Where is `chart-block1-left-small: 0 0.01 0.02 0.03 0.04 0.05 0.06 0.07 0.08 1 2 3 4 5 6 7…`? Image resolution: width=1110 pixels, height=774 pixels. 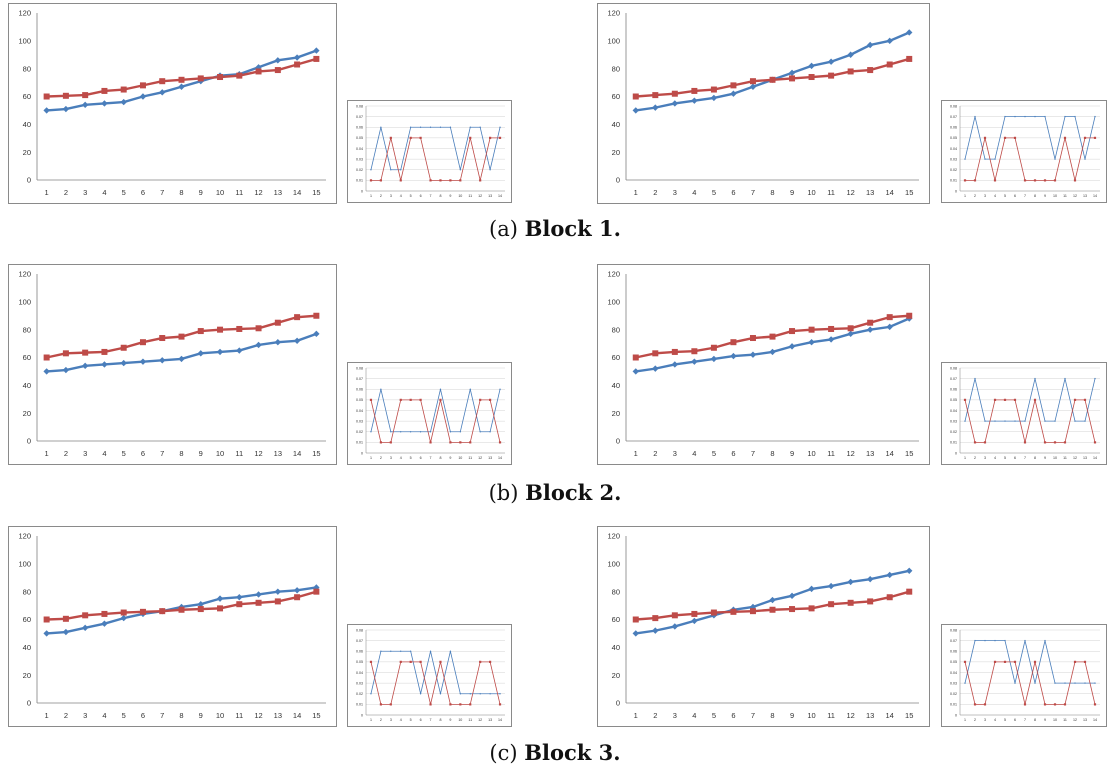
chart-block1-left-small: 0 0.01 0.02 0.03 0.04 0.05 0.06 0.07 0.08 1 2 3 4 5 6 7… is located at coordinates (429, 151).